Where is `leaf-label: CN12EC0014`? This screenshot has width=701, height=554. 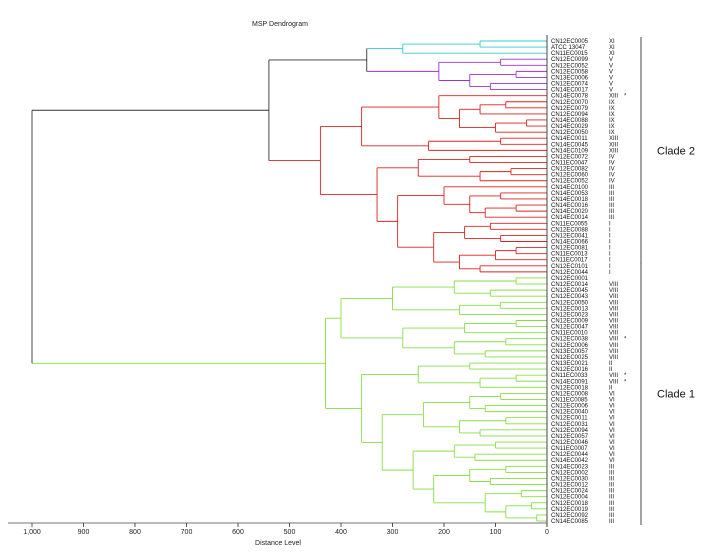
leaf-label: CN12EC0014 is located at coordinates (570, 285).